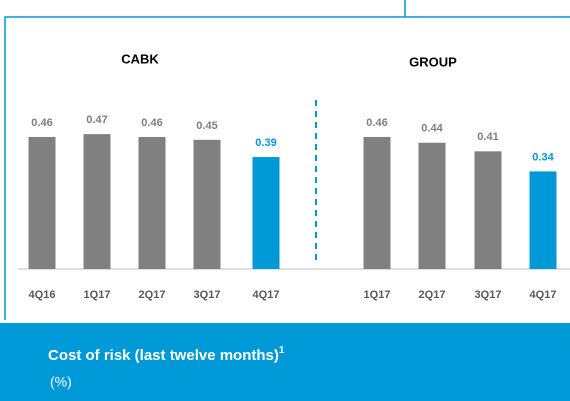  I want to click on x-tick-label: 4Q16, so click(42, 295).